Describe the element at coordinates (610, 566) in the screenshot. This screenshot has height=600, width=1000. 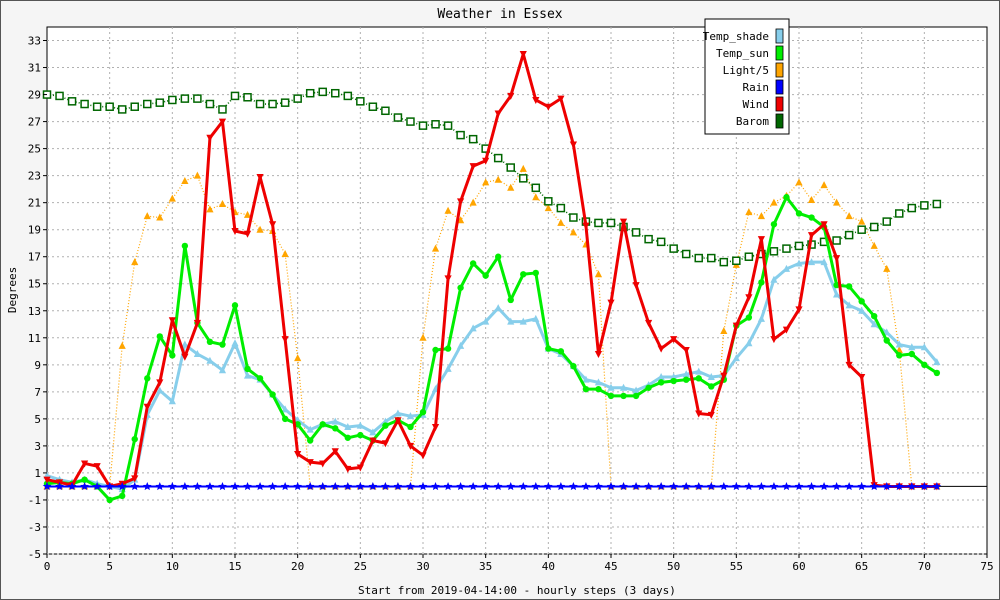
I see `x-tick-label: 45` at that location.